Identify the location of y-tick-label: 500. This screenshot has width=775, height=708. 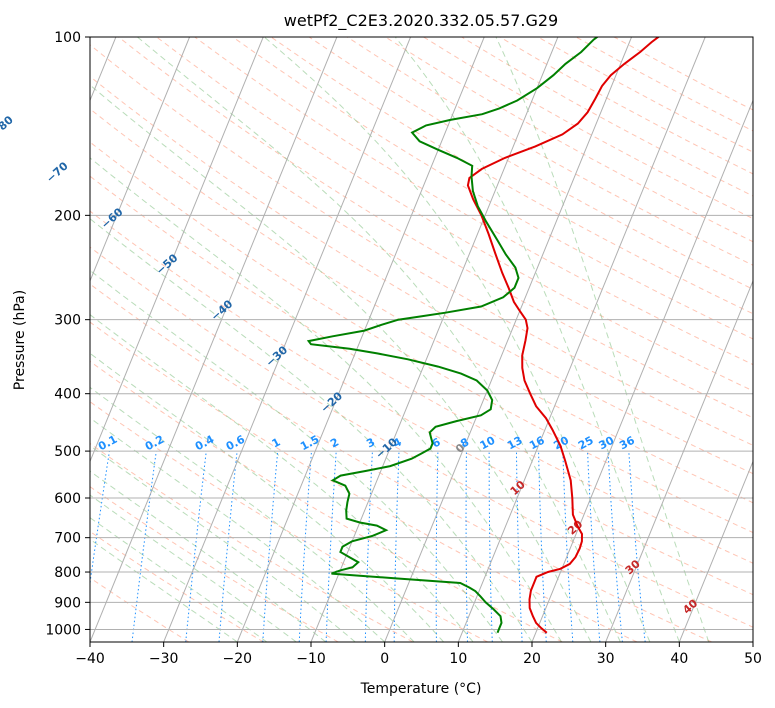
(67, 452).